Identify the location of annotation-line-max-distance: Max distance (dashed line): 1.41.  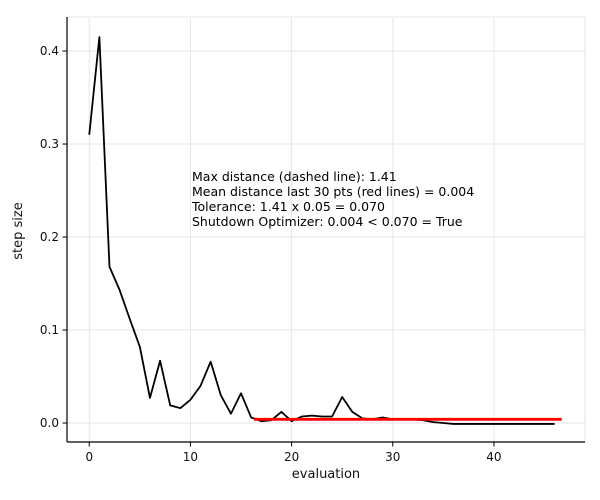
(294, 176).